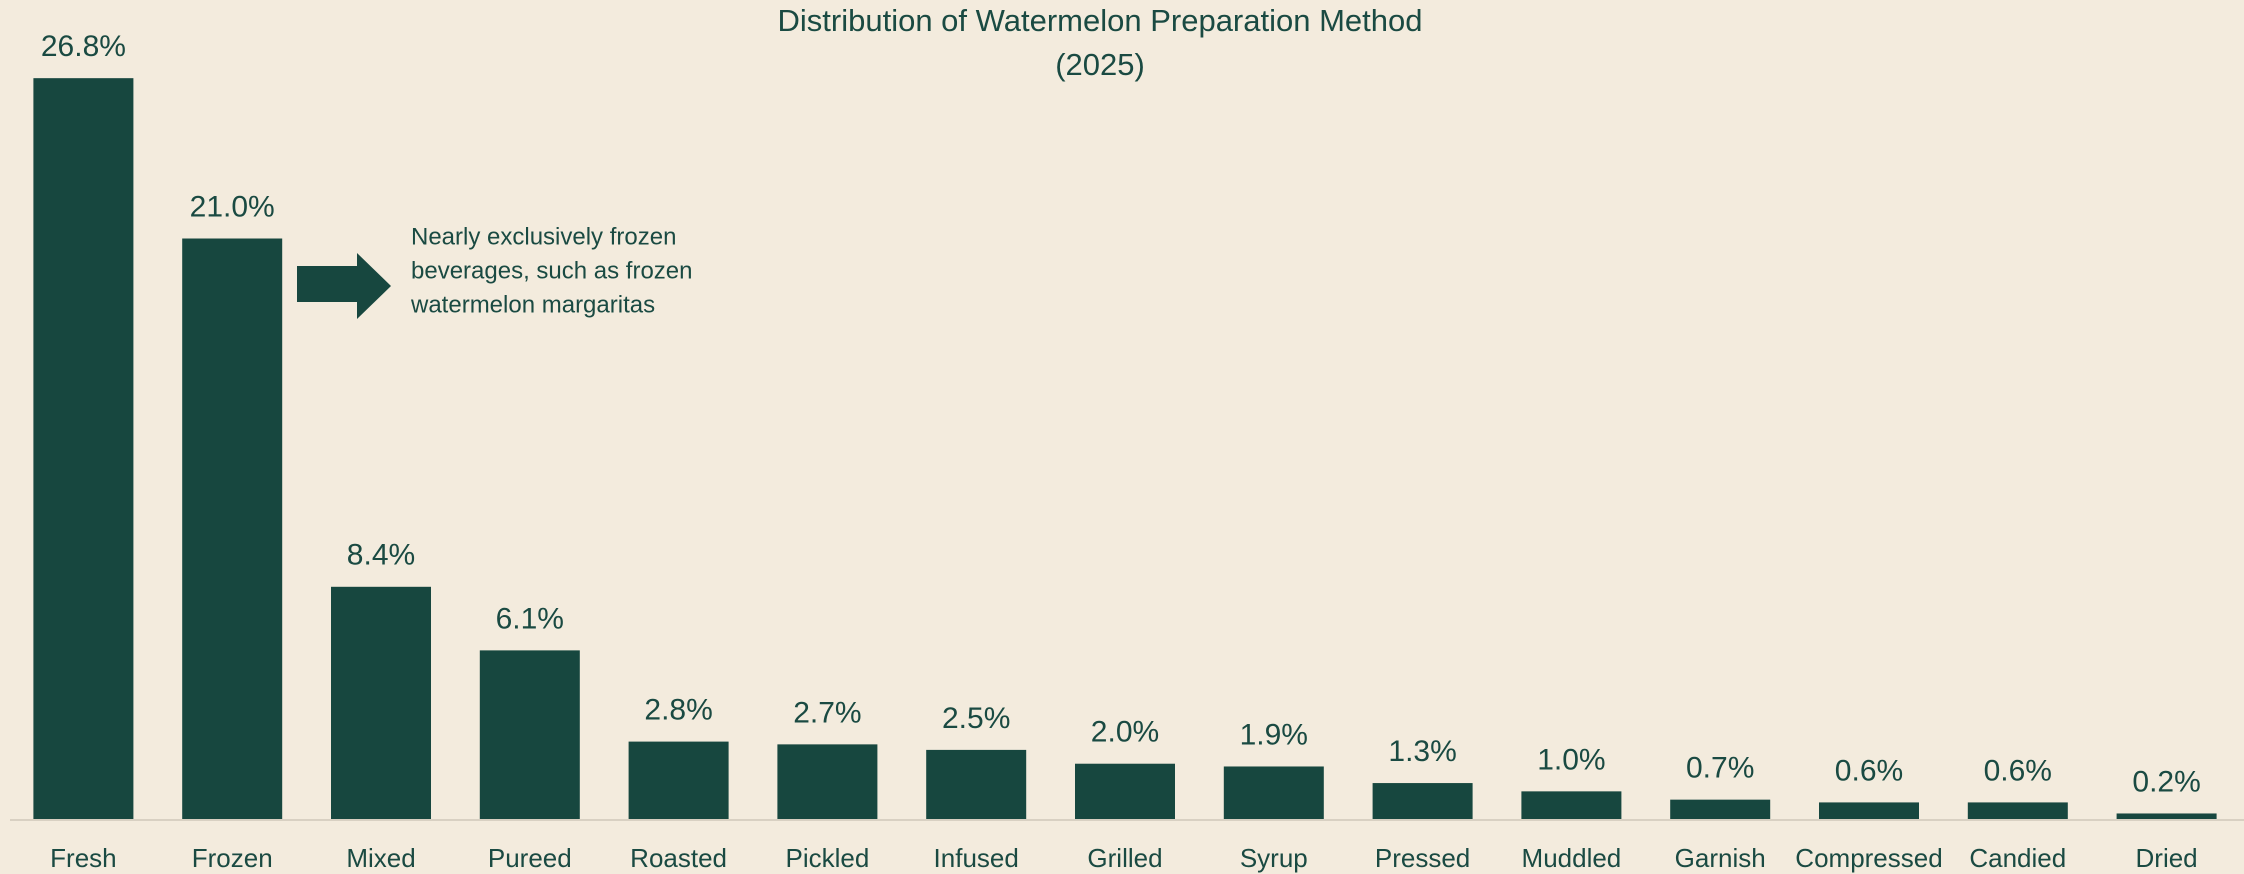 Image resolution: width=2244 pixels, height=874 pixels. Describe the element at coordinates (543, 236) in the screenshot. I see `annotation-text: Nearly exclusively frozen` at that location.